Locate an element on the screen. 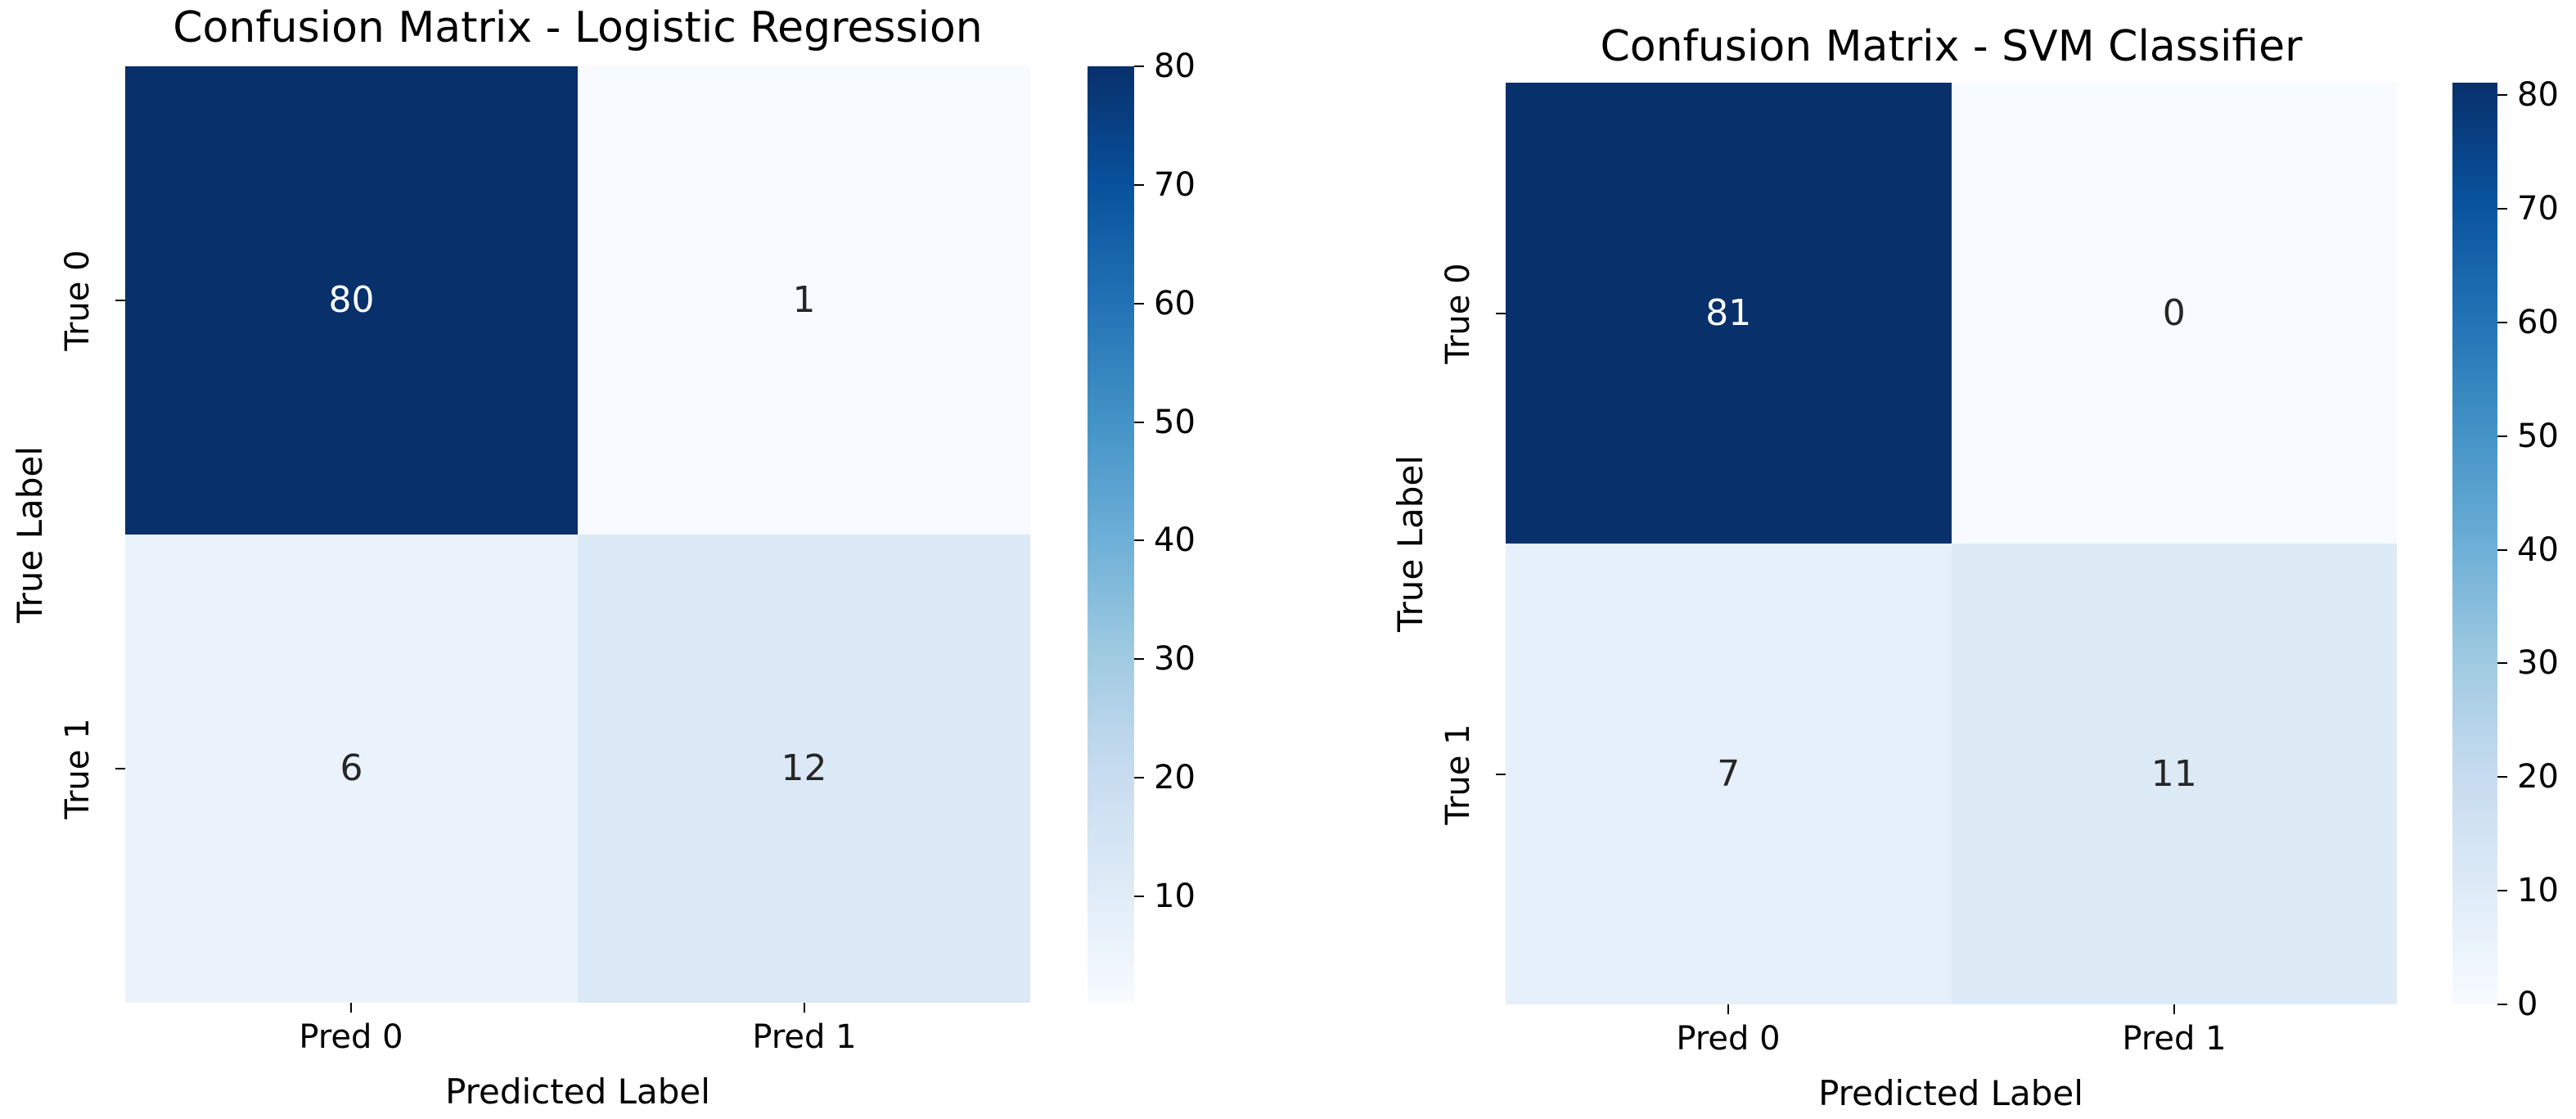 This screenshot has height=1119, width=2576. heatmap-cell-r1c1: 11 is located at coordinates (2174, 774).